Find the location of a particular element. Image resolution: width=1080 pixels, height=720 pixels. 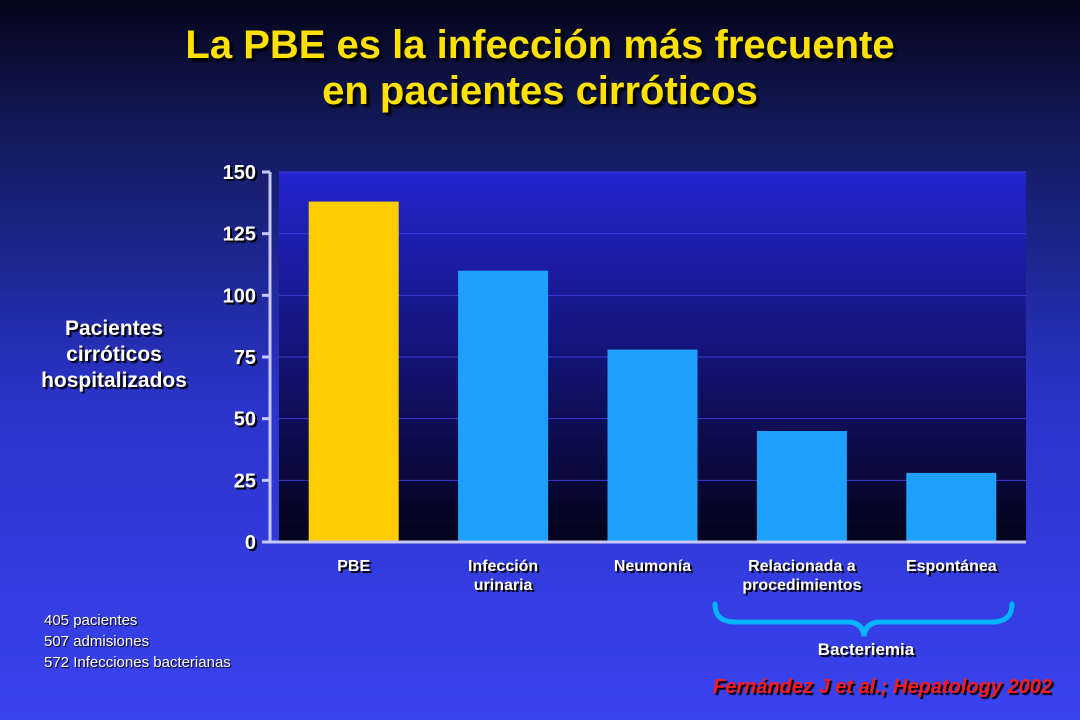

x-category-label-shadow: Relacionada a is located at coordinates (804, 568).